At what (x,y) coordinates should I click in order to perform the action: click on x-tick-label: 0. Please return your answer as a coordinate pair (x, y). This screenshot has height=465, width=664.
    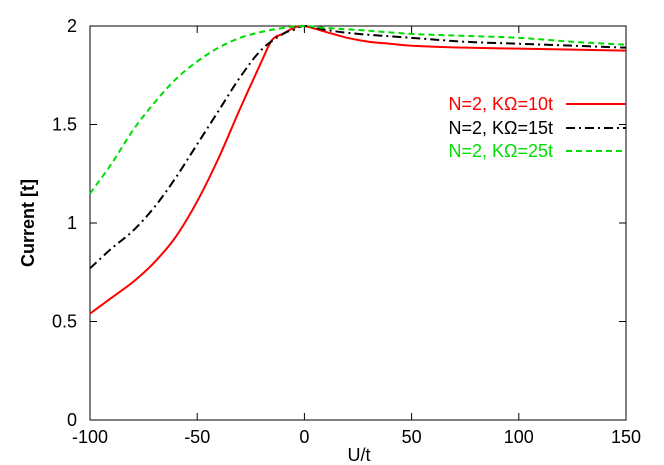
    Looking at the image, I should click on (304, 437).